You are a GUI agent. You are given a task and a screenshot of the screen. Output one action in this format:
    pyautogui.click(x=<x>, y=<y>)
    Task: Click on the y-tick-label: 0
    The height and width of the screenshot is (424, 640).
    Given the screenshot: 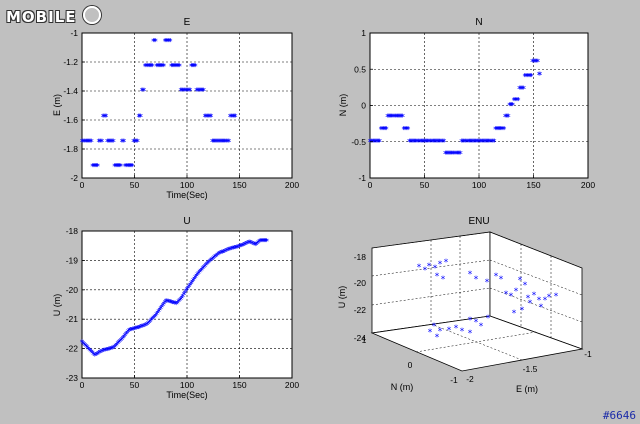 What is the action you would take?
    pyautogui.click(x=363, y=106)
    